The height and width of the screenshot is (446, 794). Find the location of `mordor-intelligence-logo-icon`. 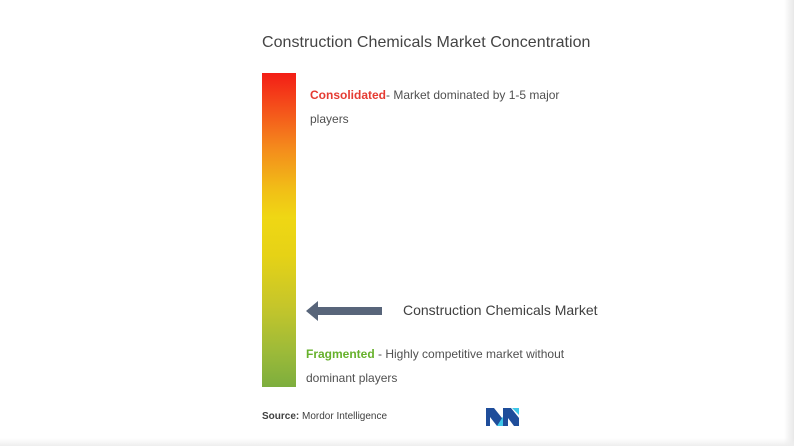

mordor-intelligence-logo-icon is located at coordinates (502, 417).